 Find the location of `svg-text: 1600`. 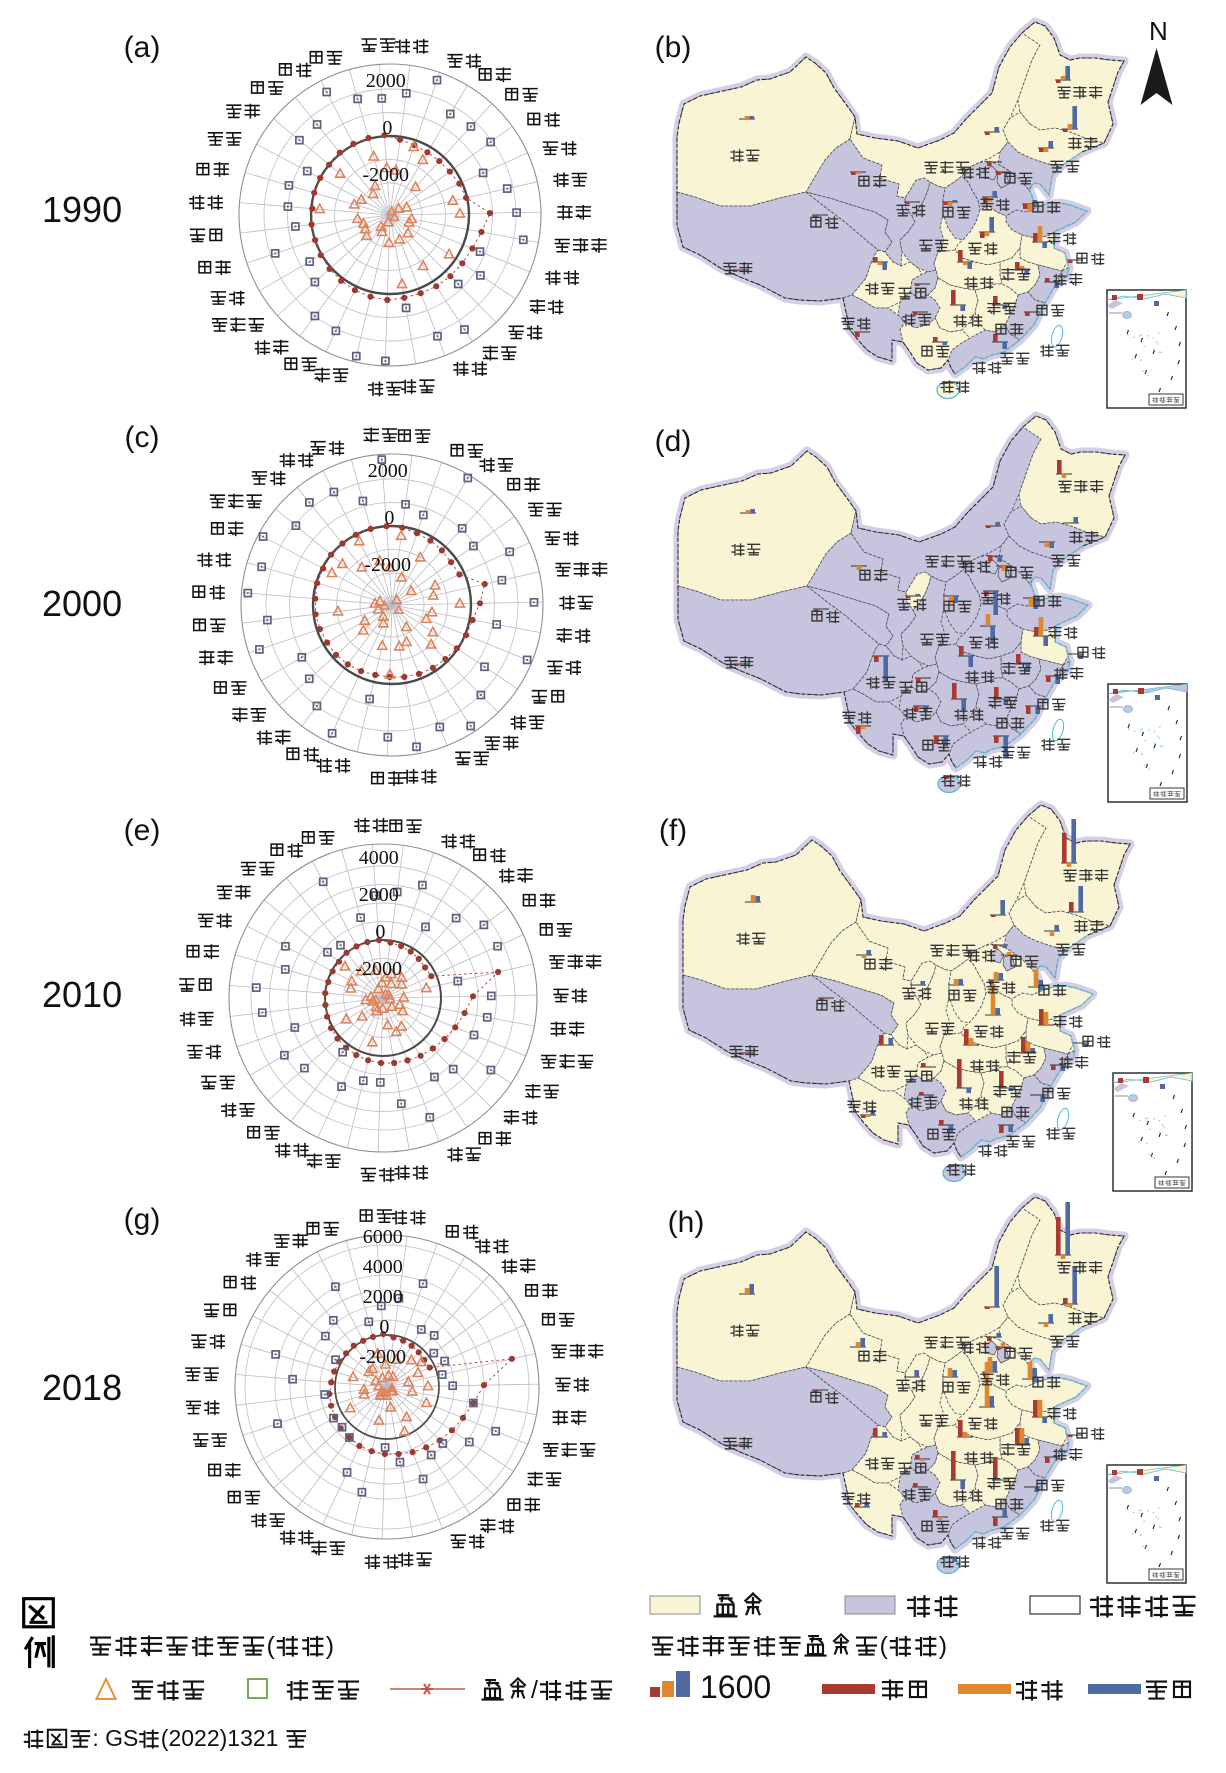

svg-text: 1600 is located at coordinates (735, 1687).